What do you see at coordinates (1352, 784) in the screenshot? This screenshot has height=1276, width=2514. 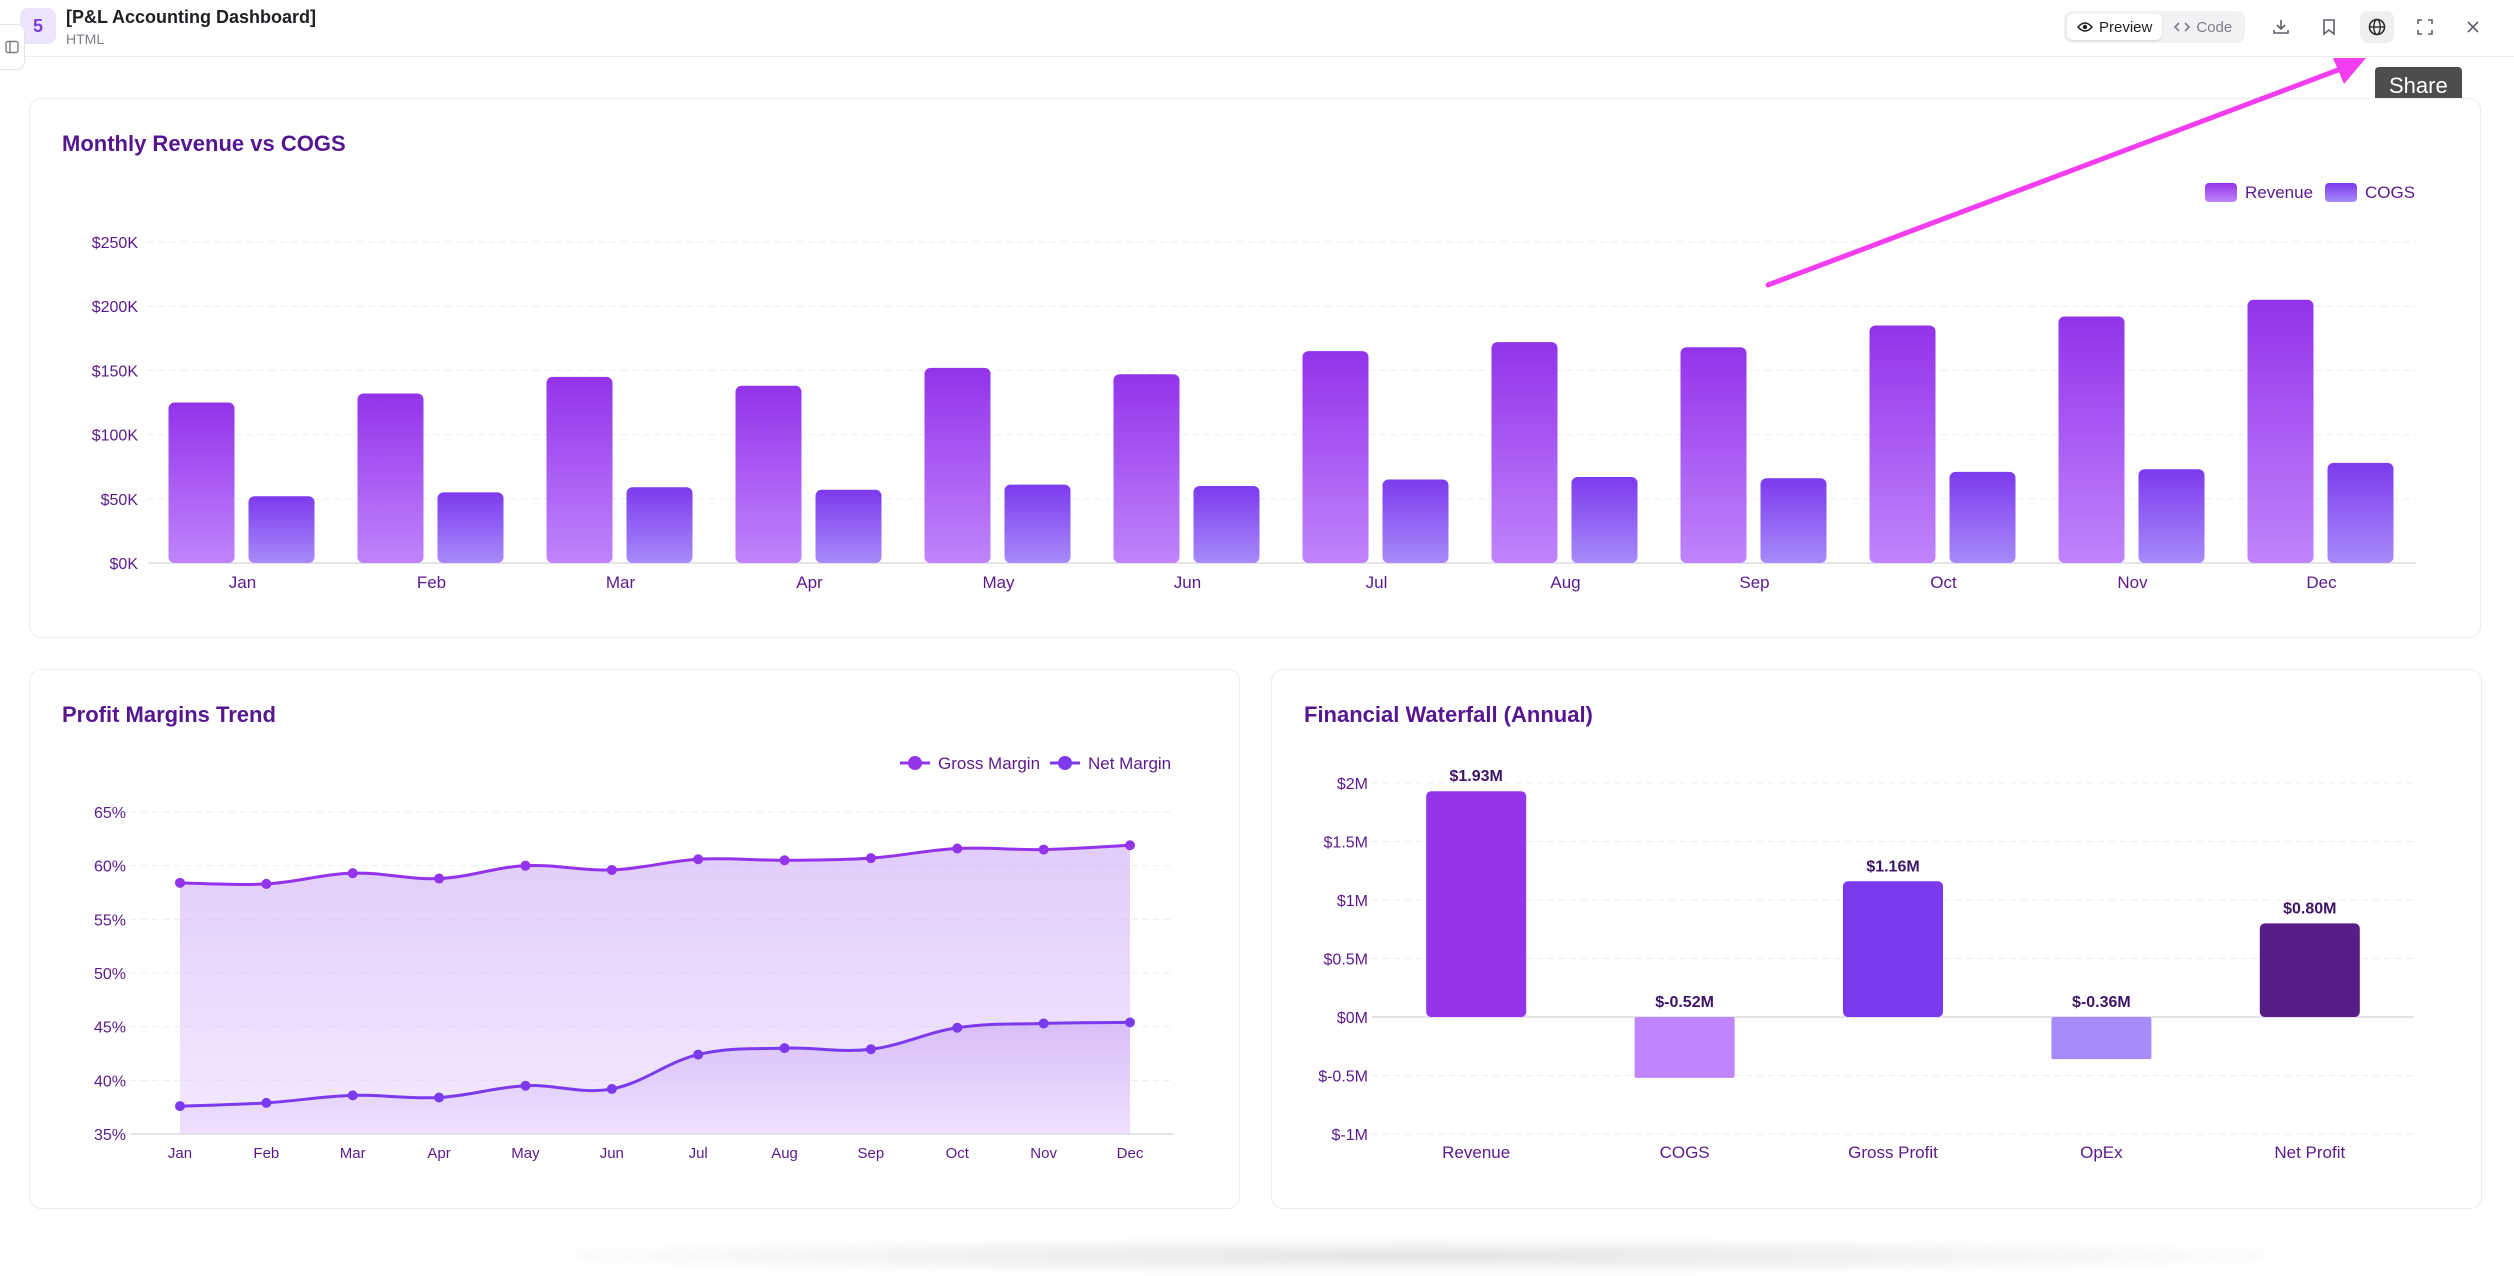 I see `y-tick-label: $2M` at bounding box center [1352, 784].